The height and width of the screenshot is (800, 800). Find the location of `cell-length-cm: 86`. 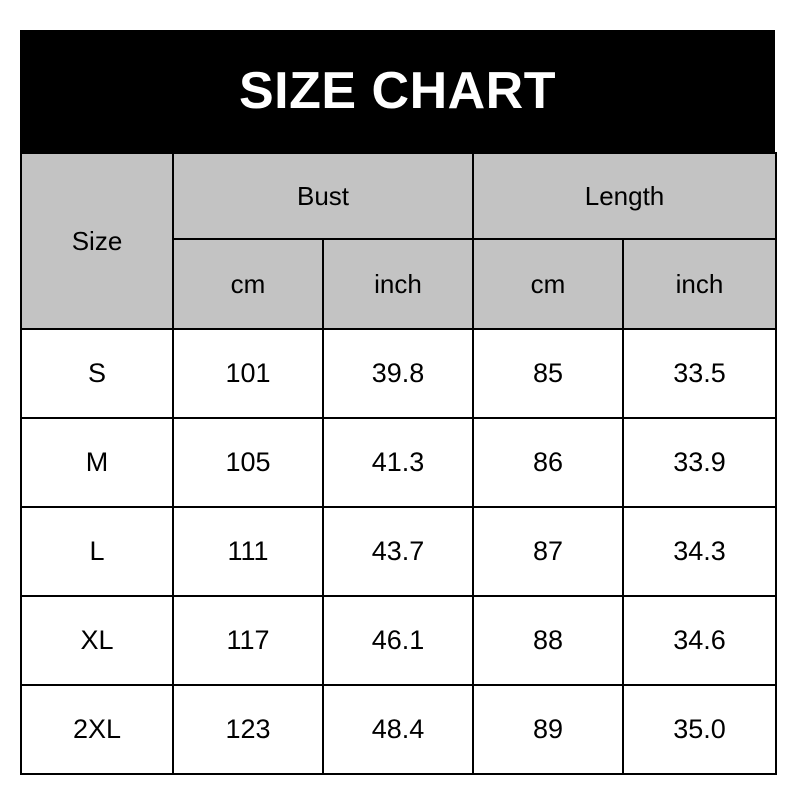

cell-length-cm: 86 is located at coordinates (548, 462).